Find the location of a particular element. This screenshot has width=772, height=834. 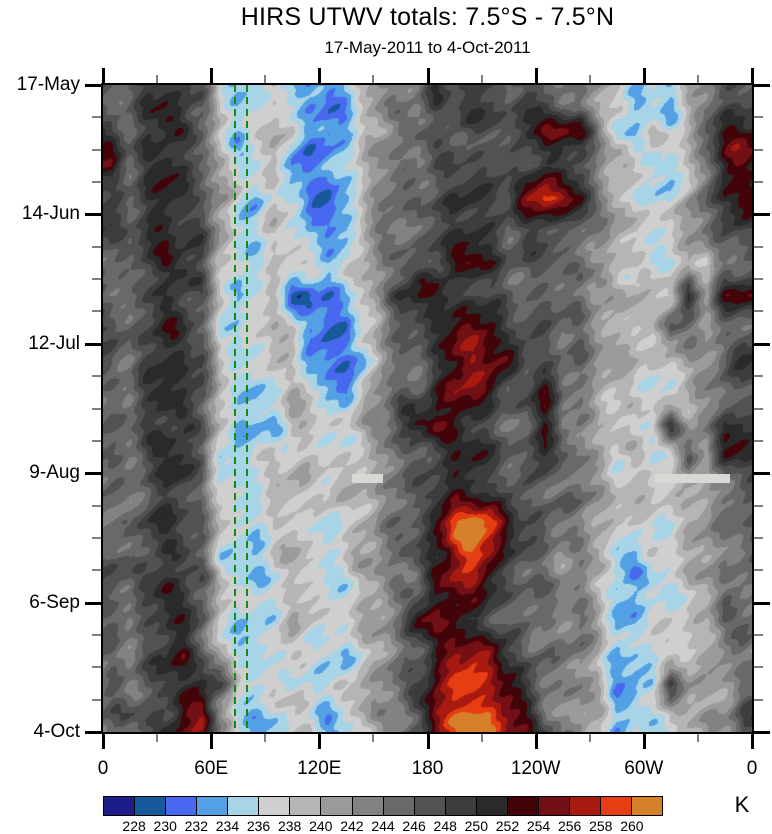

colorbar-tick-label: 244 is located at coordinates (383, 826).